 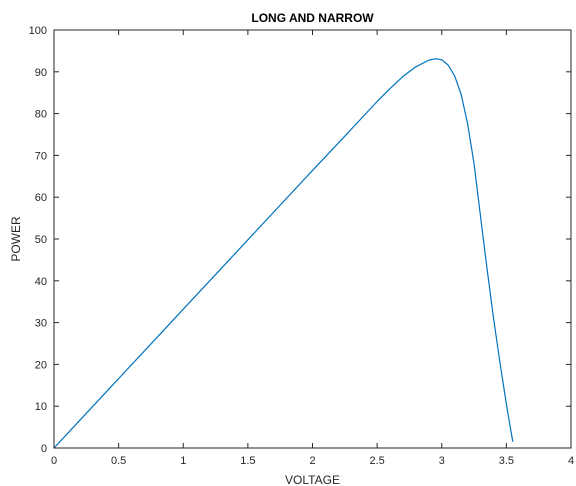 I want to click on y-tick-label: 20, so click(x=41, y=365).